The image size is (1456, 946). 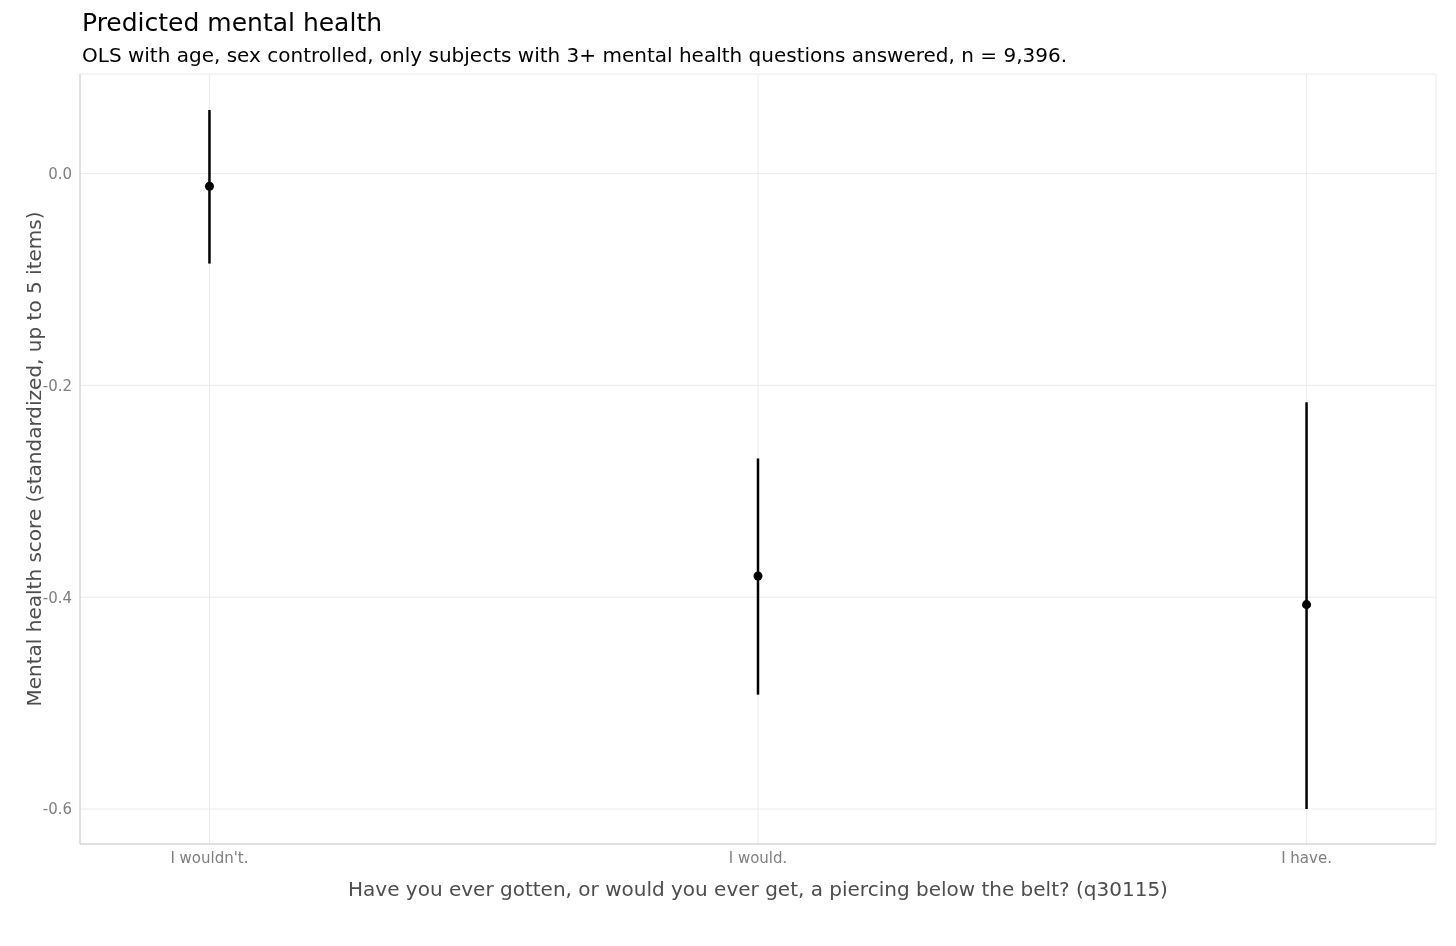 What do you see at coordinates (758, 889) in the screenshot?
I see `x-axis-title: Have you ever gotten, or would you ever get, a piercing below the belt? (q30115)` at bounding box center [758, 889].